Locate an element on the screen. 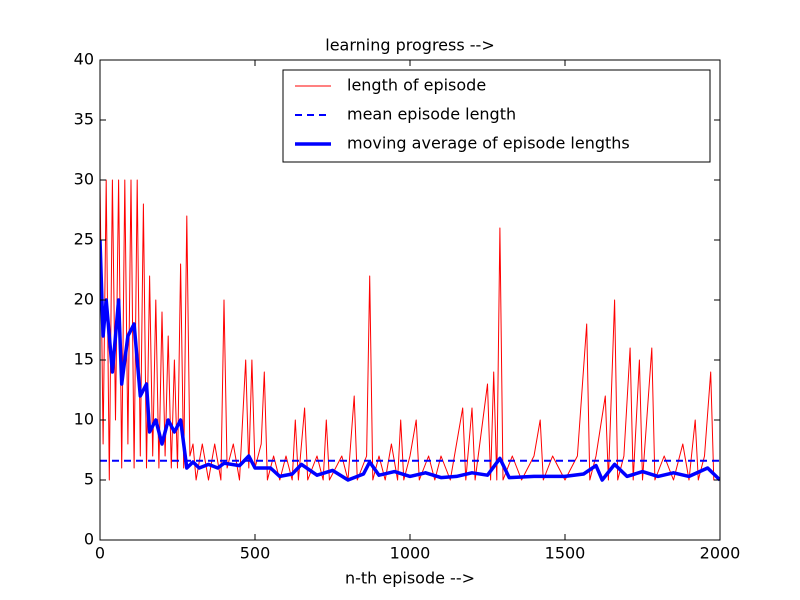  y-tick-label: 15 is located at coordinates (84, 359).